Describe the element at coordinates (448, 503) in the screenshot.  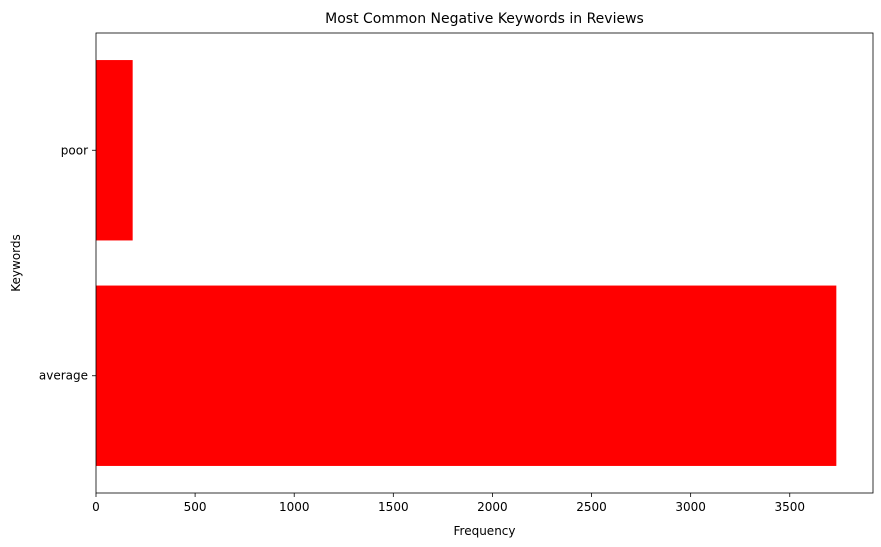
I see `x-axis-ticks: 0 500 1000 1500 2000 2500 3000 3500` at that location.